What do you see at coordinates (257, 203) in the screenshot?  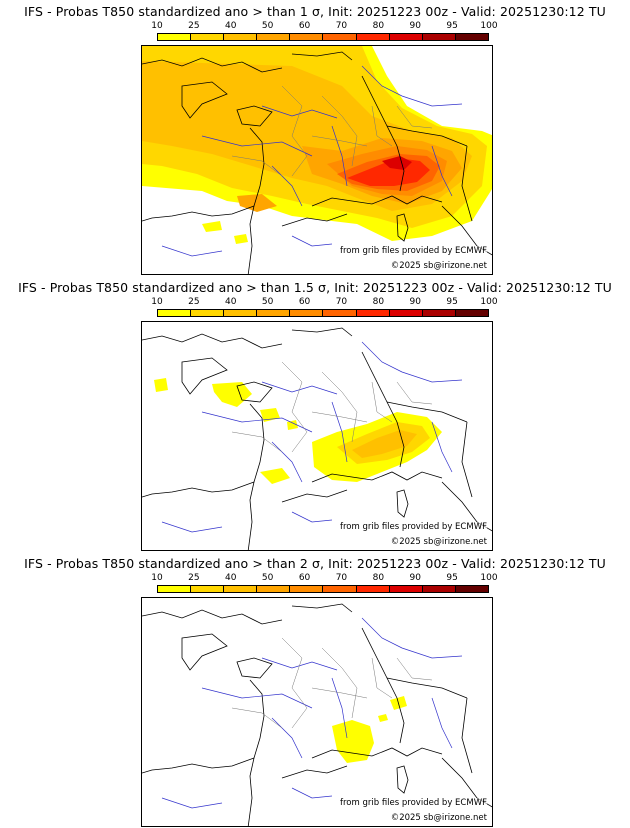 I see `prob-area-small` at bounding box center [257, 203].